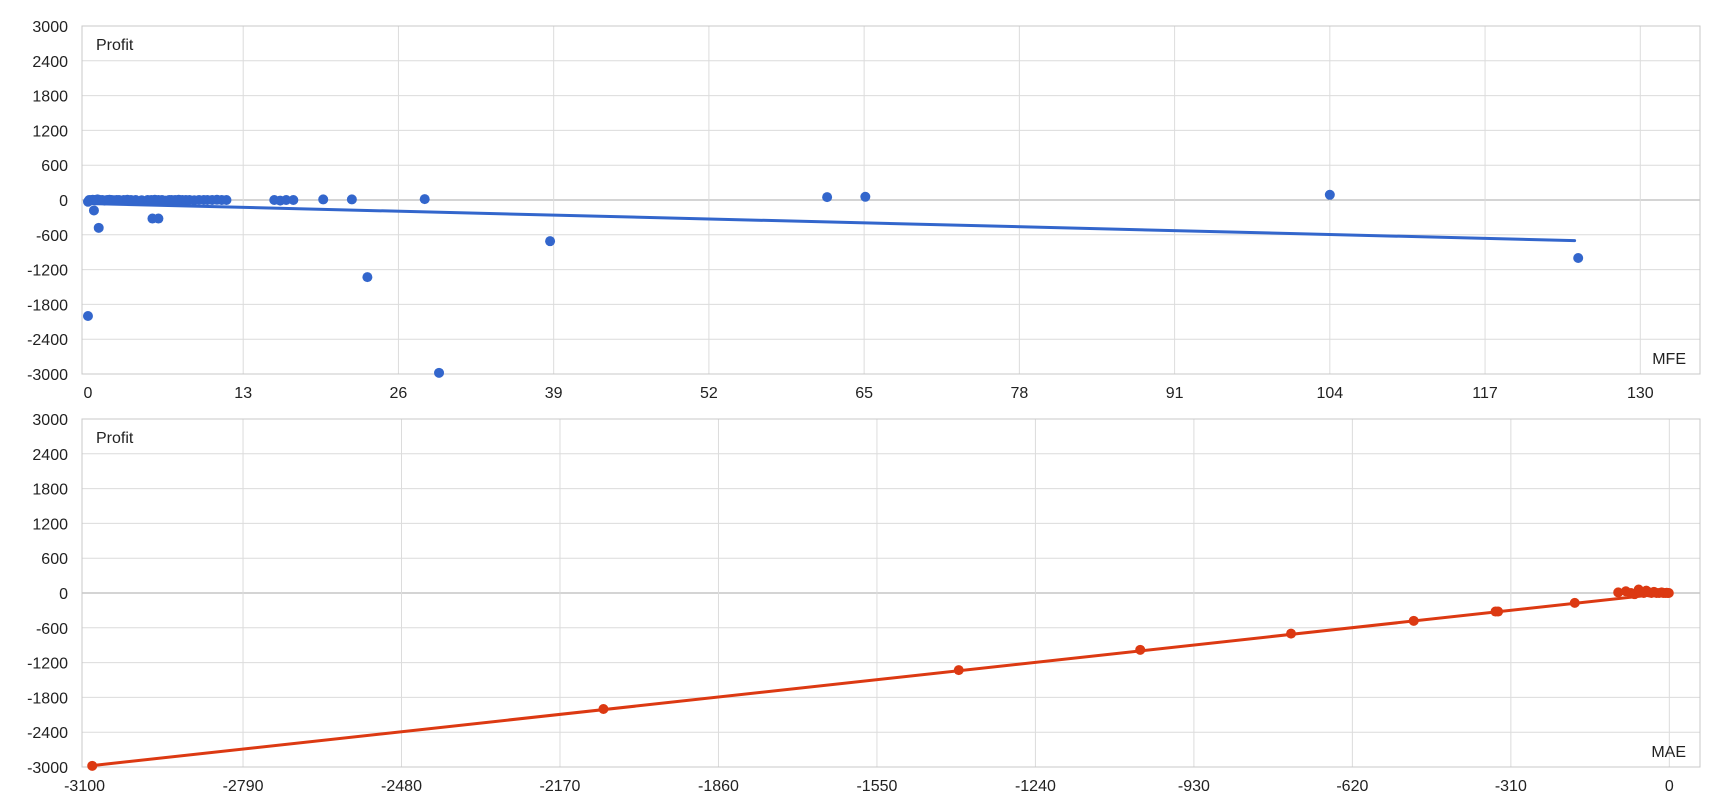  I want to click on x-tick-label: -310, so click(1511, 786).